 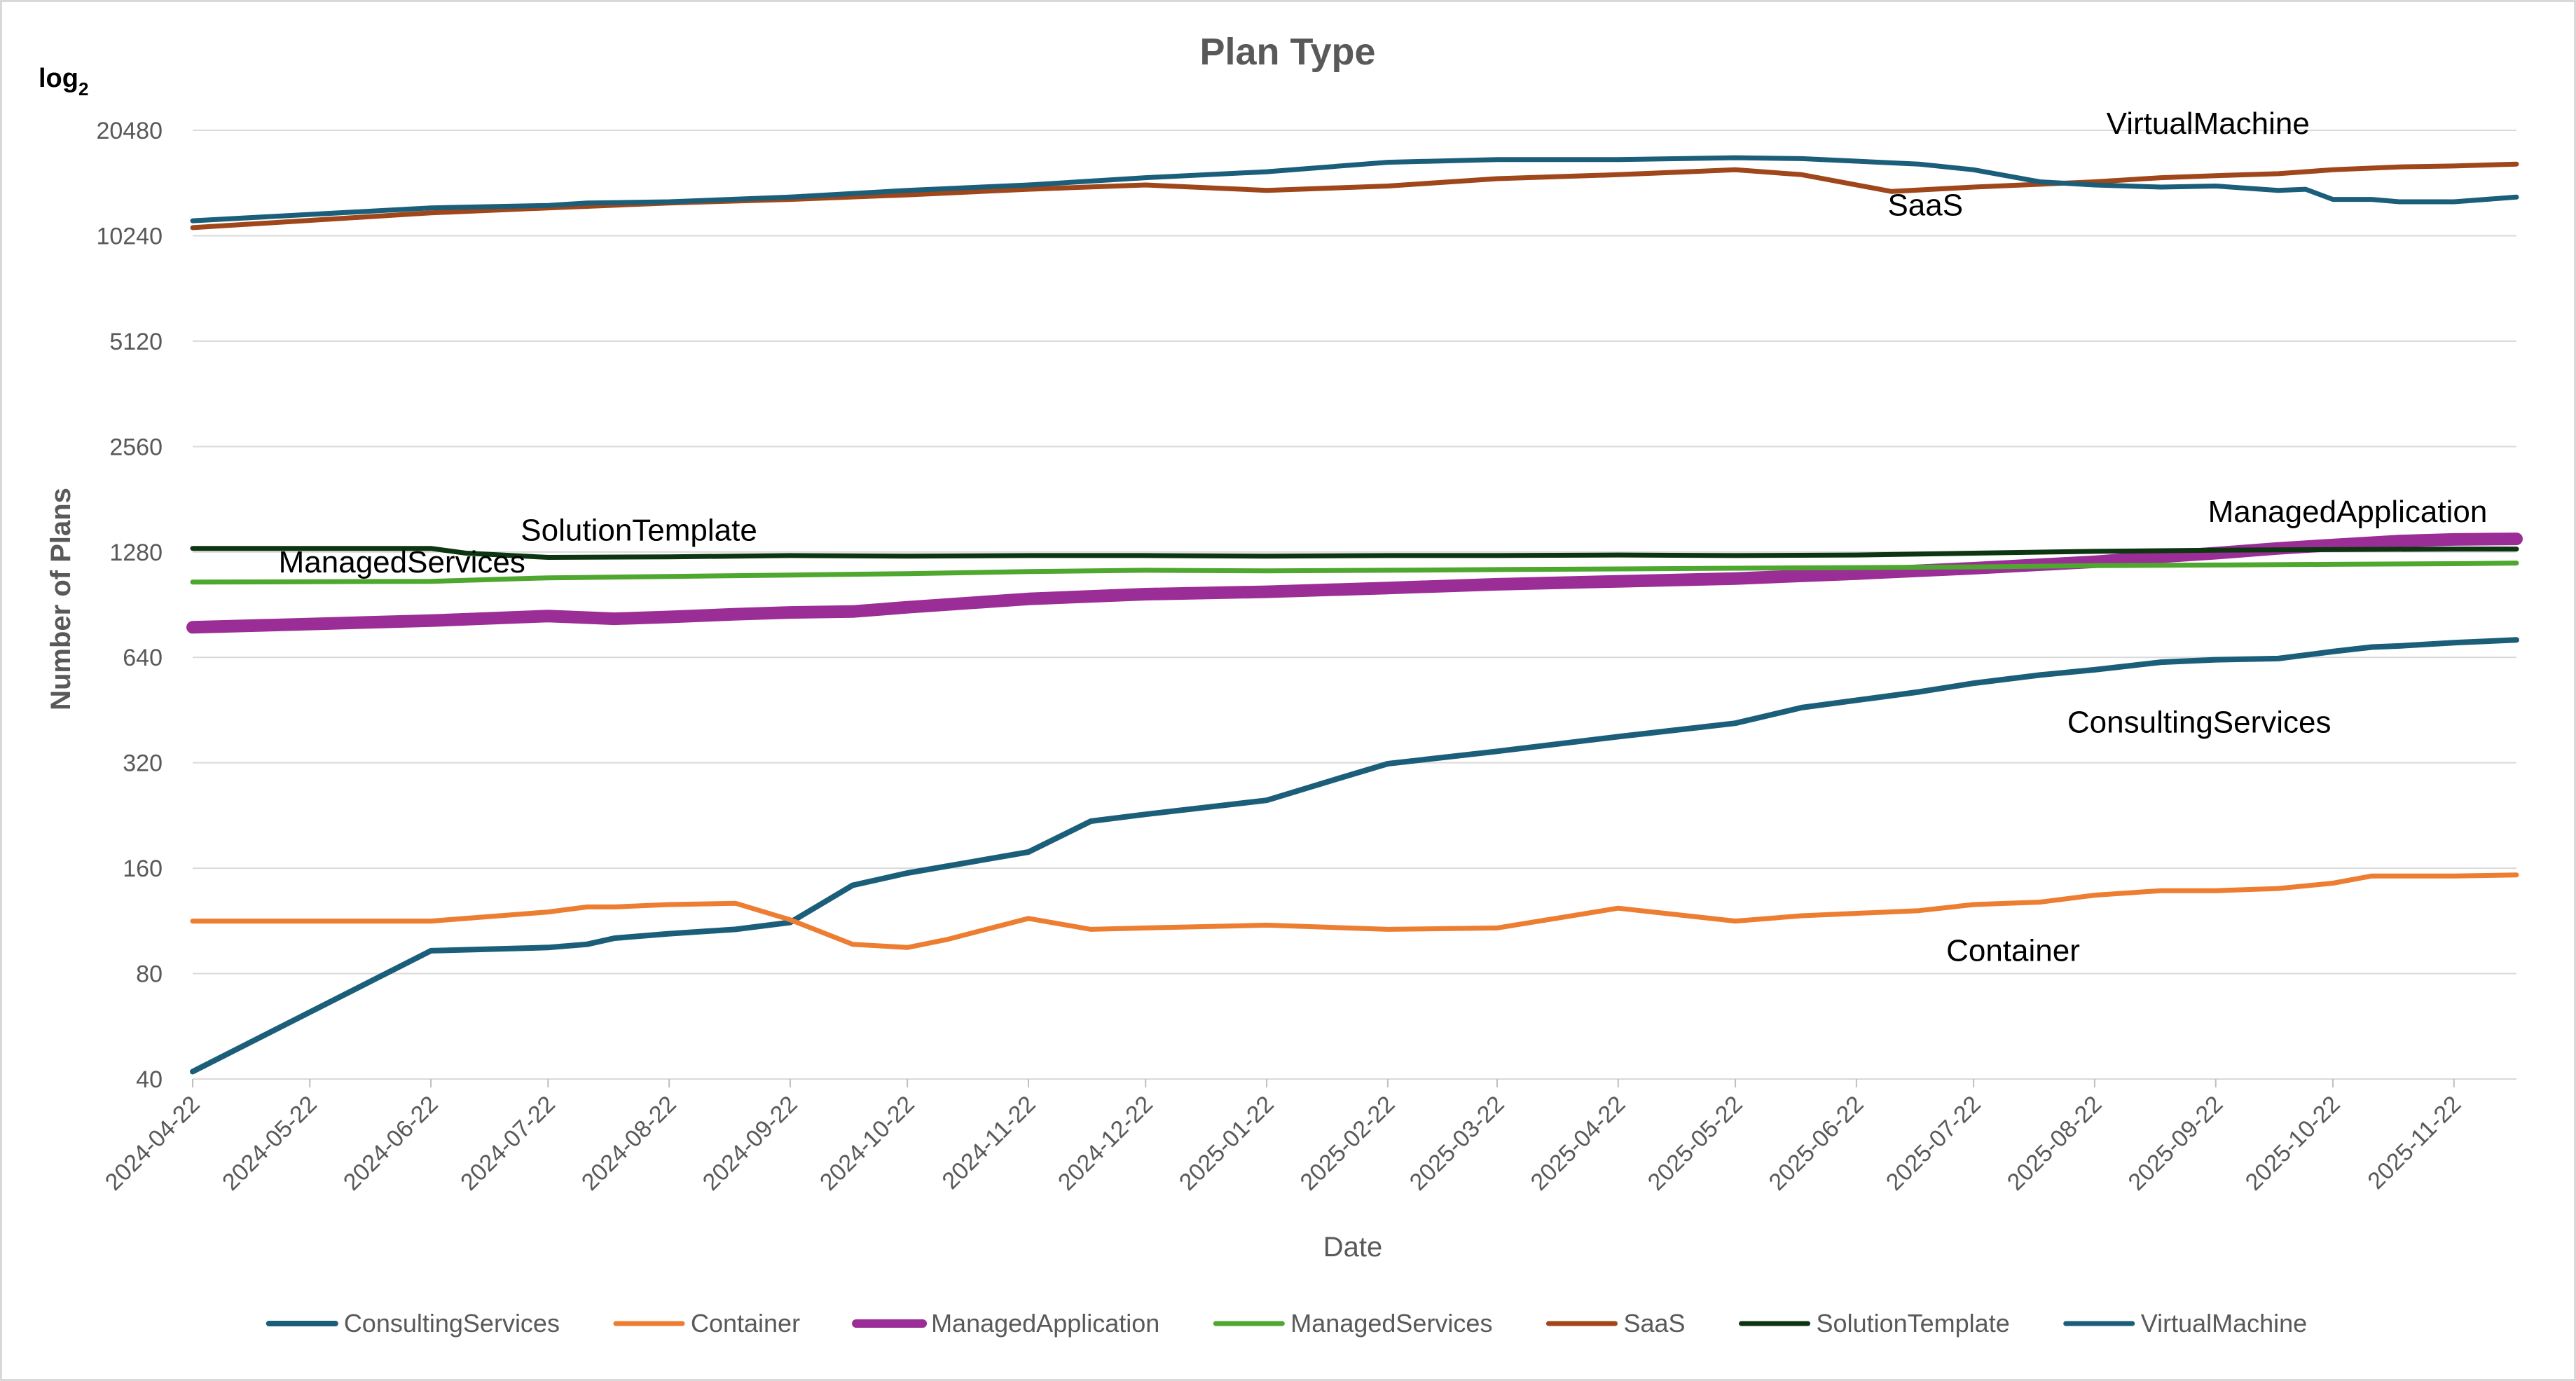 What do you see at coordinates (1695, 1143) in the screenshot?
I see `x-tick-2025-05-22: 2025-05-22` at bounding box center [1695, 1143].